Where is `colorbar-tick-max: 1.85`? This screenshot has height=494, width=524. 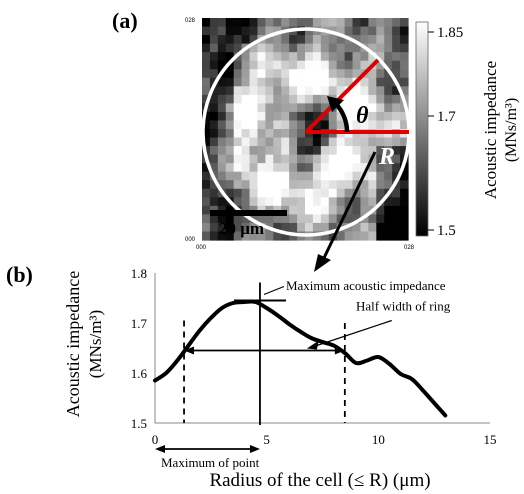
colorbar-tick-max: 1.85 is located at coordinates (450, 33).